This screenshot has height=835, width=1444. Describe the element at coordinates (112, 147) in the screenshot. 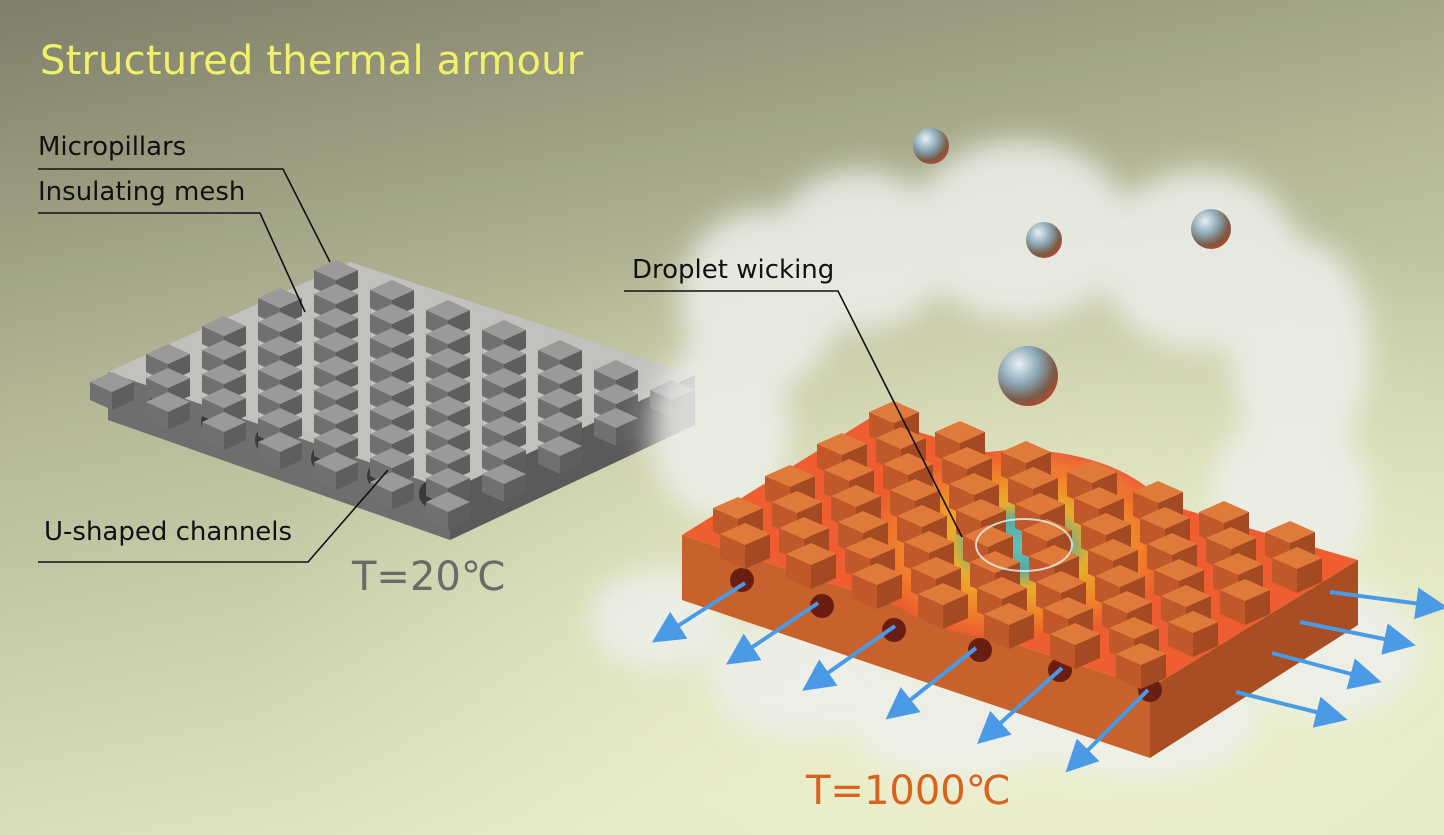

I see `label-micropillars: Micropillars` at that location.